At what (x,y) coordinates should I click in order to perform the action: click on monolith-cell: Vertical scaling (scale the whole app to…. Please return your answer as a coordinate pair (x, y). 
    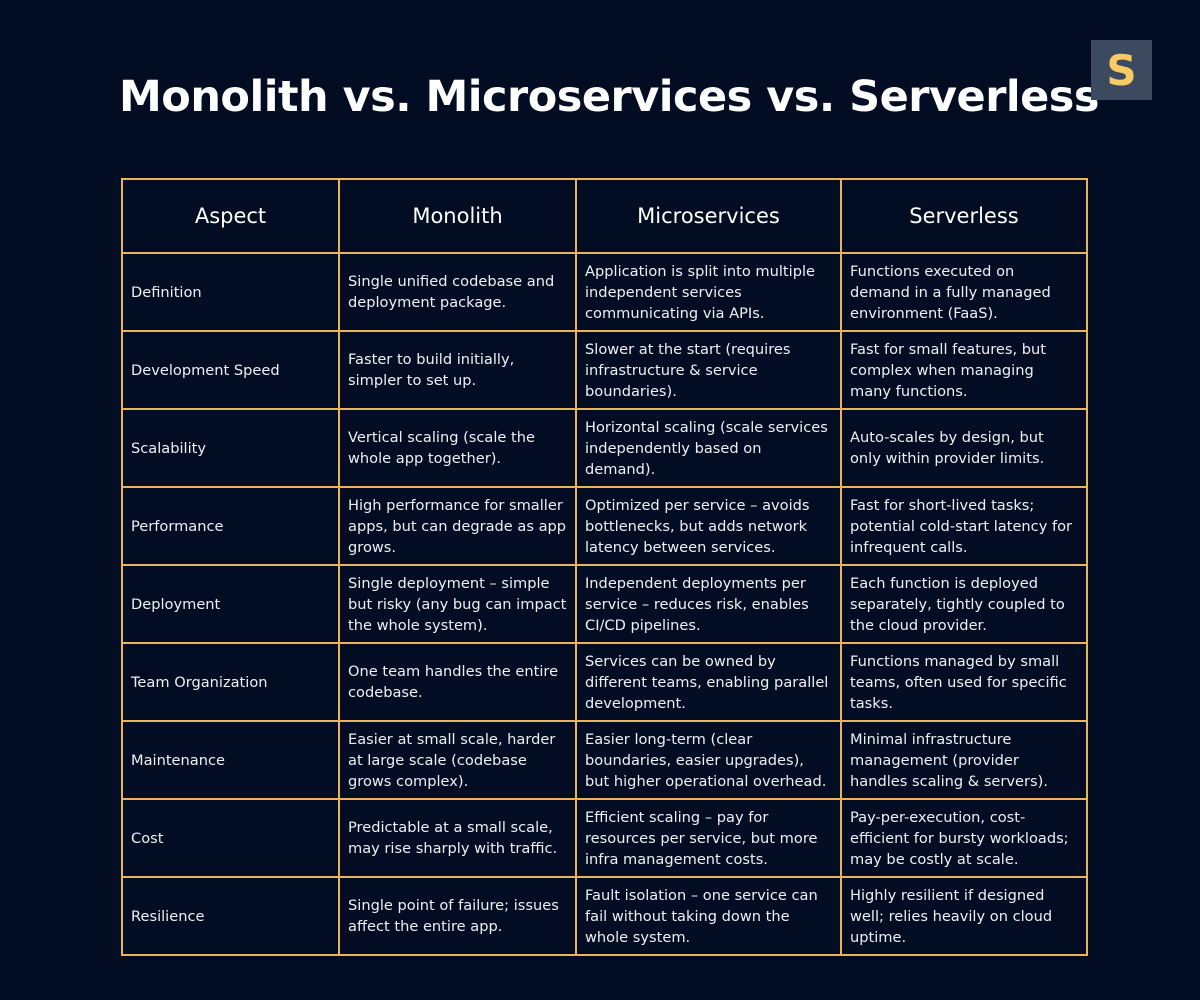
    Looking at the image, I should click on (457, 448).